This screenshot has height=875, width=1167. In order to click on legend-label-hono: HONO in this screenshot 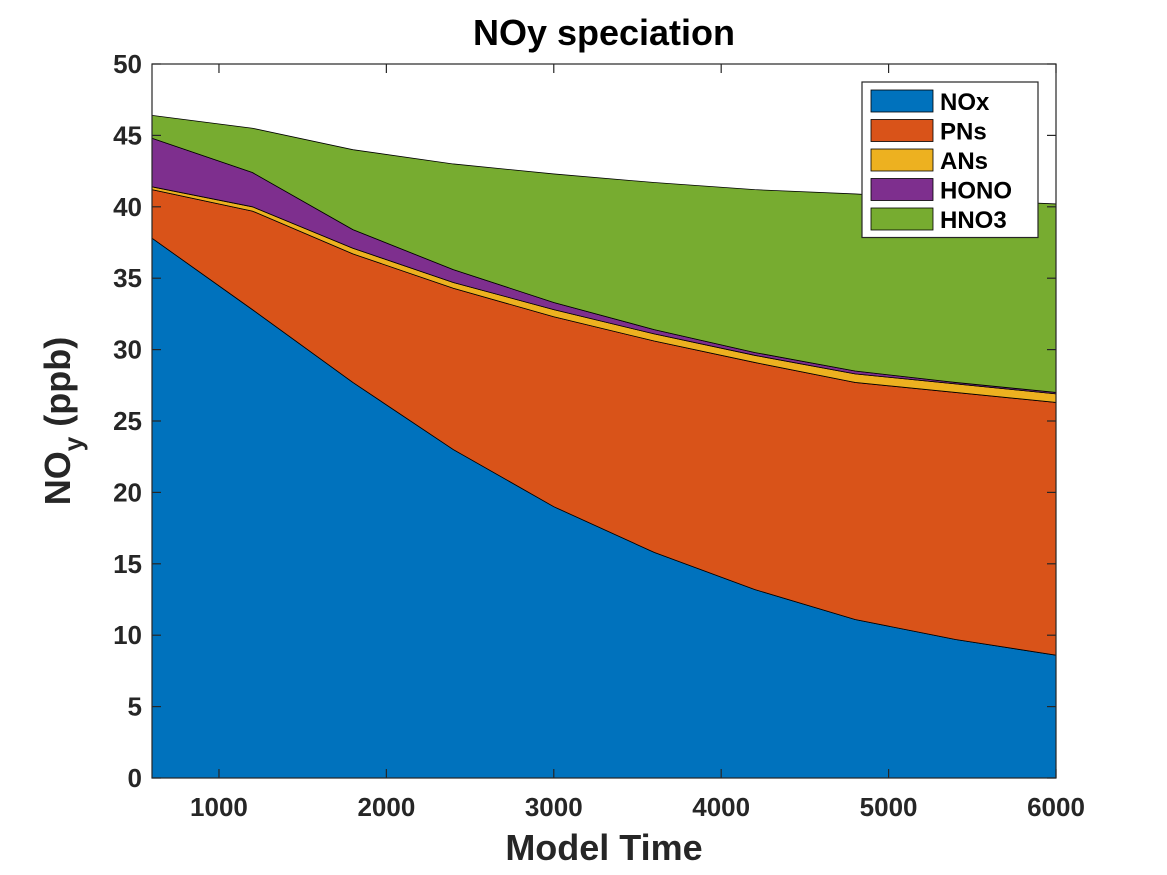, I will do `click(976, 191)`.